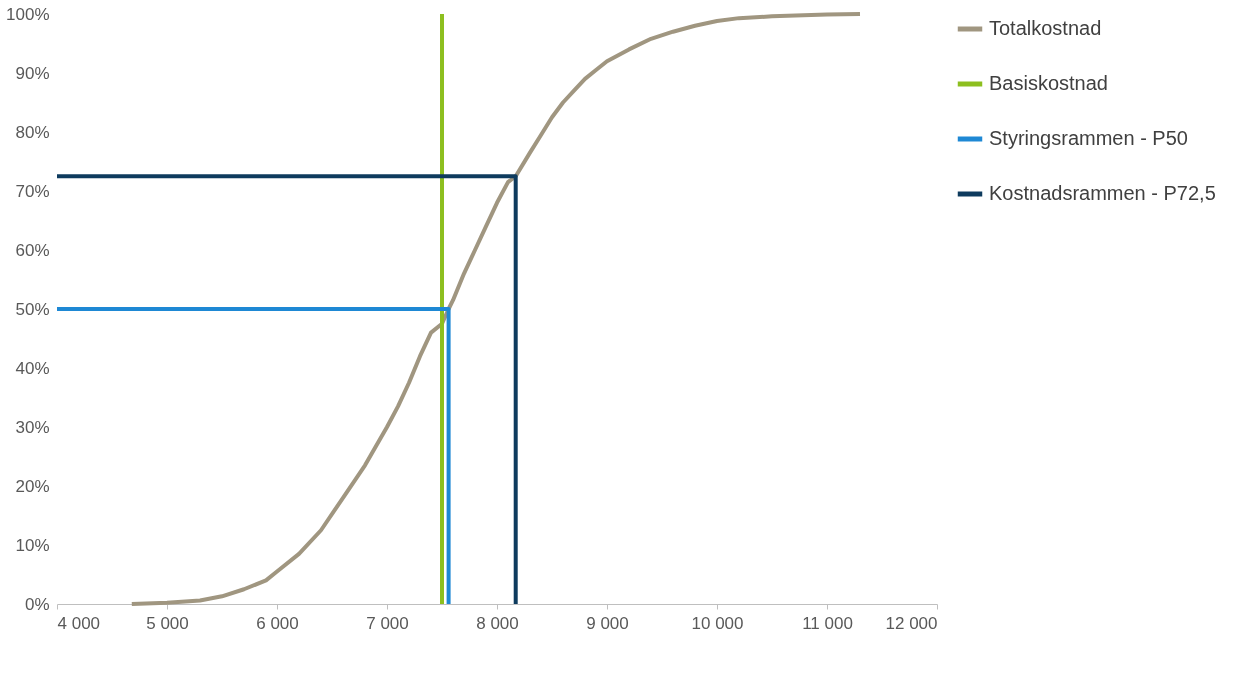 Image resolution: width=1257 pixels, height=675 pixels. I want to click on y-tick-label: 50%, so click(32, 309).